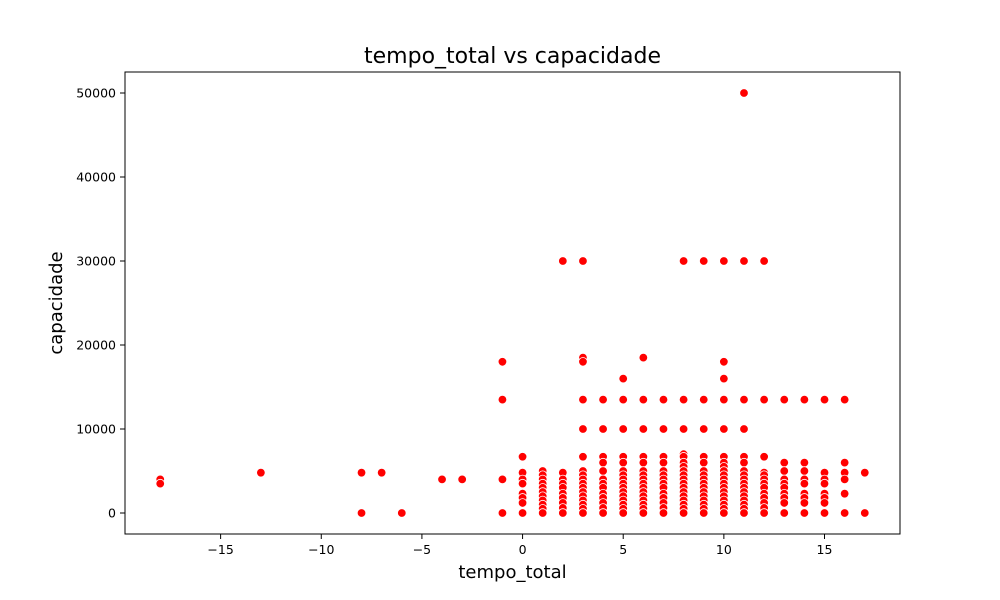 The height and width of the screenshot is (600, 1000). What do you see at coordinates (724, 549) in the screenshot?
I see `x-tick-label: 10` at bounding box center [724, 549].